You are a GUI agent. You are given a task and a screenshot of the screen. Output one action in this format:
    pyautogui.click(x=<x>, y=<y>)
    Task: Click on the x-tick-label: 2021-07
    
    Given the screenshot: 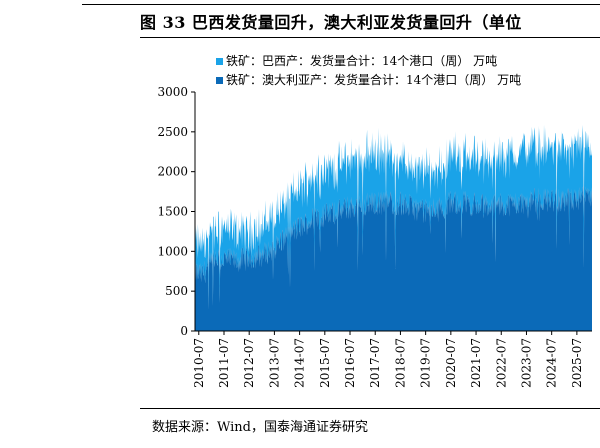 What is the action you would take?
    pyautogui.click(x=476, y=363)
    